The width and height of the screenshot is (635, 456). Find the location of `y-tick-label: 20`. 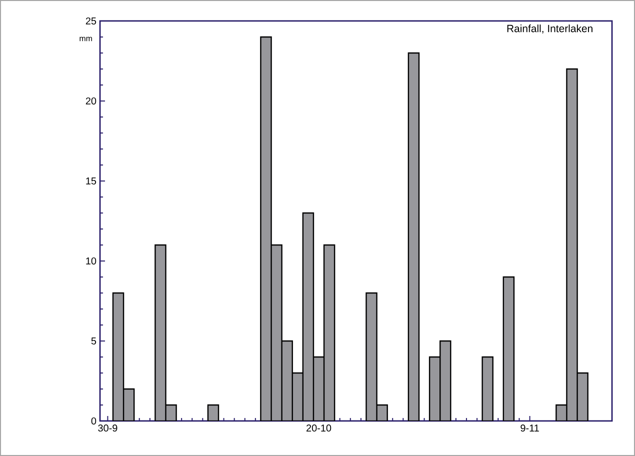

y-tick-label: 20 is located at coordinates (91, 101).